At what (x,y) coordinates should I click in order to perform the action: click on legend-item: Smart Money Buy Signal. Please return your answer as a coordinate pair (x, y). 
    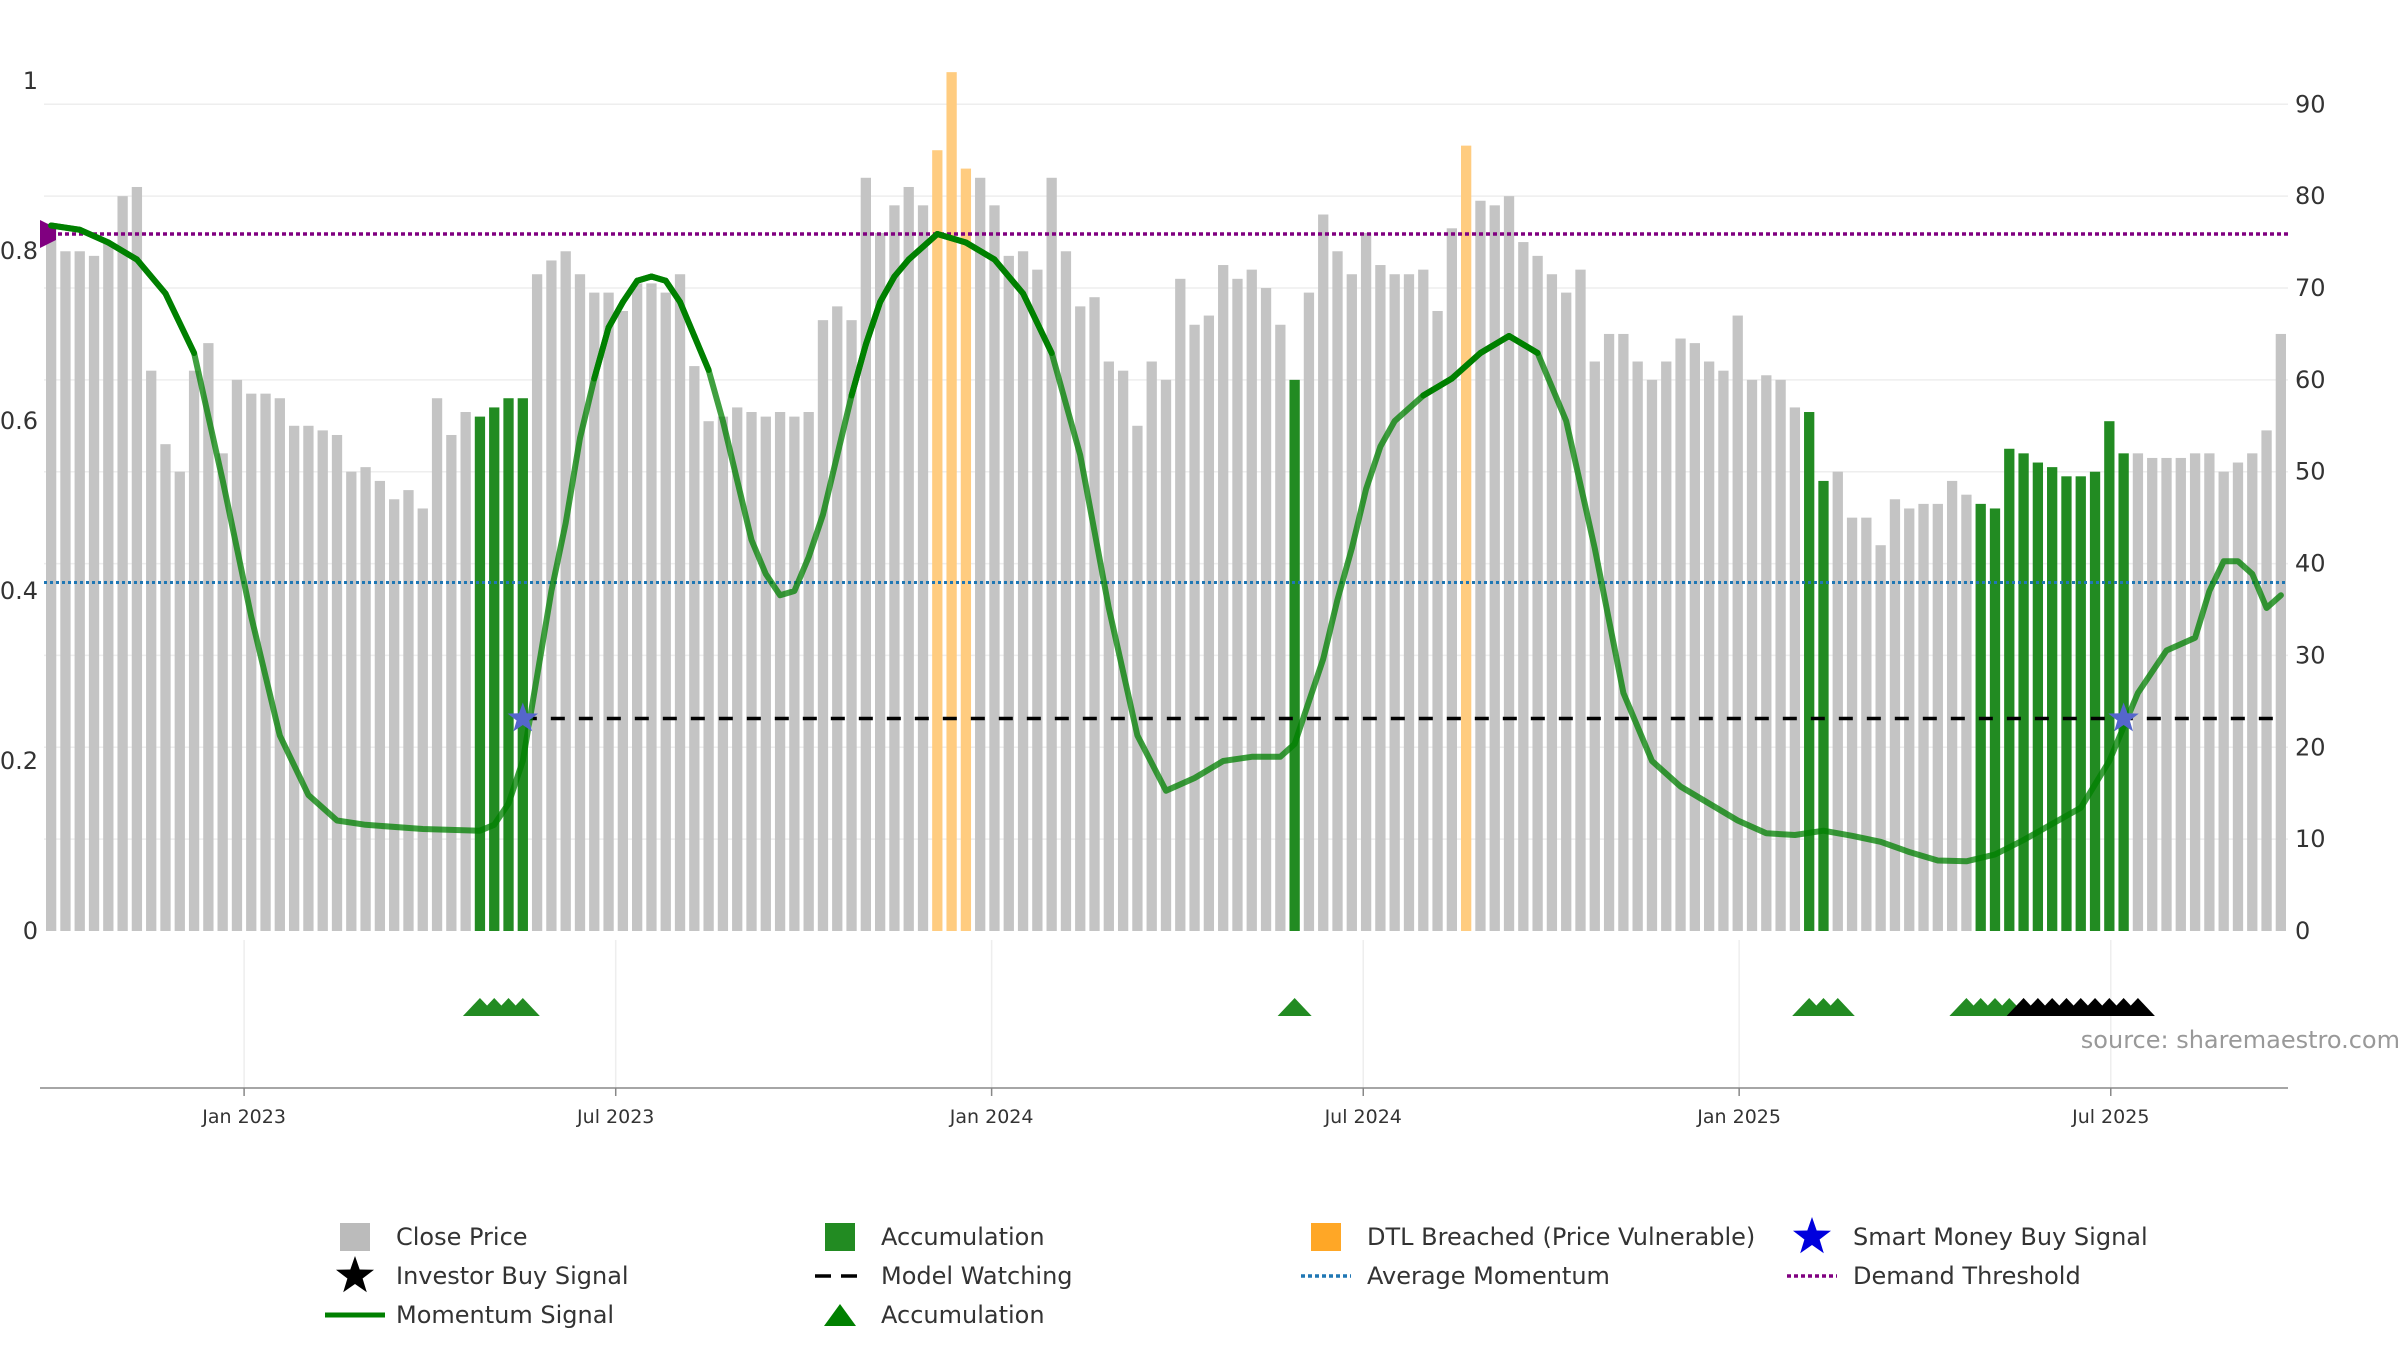
    Looking at the image, I should click on (1970, 1235).